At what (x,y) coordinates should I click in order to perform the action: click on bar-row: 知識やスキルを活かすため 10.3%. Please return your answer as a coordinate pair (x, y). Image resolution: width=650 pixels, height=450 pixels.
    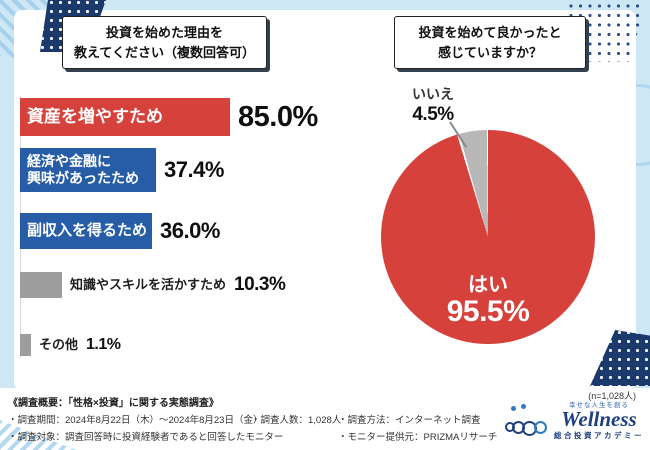
    Looking at the image, I should click on (185, 285).